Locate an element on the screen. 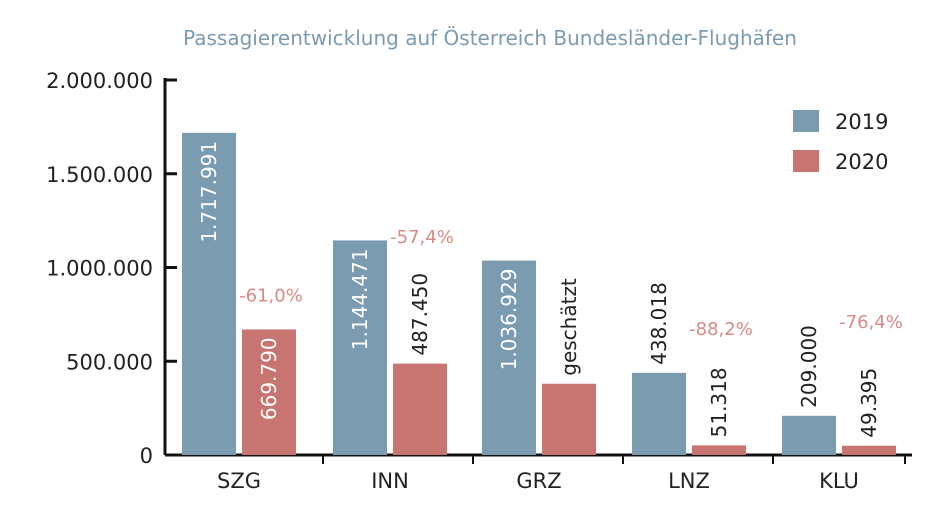  category-label: GRZ is located at coordinates (538, 481).